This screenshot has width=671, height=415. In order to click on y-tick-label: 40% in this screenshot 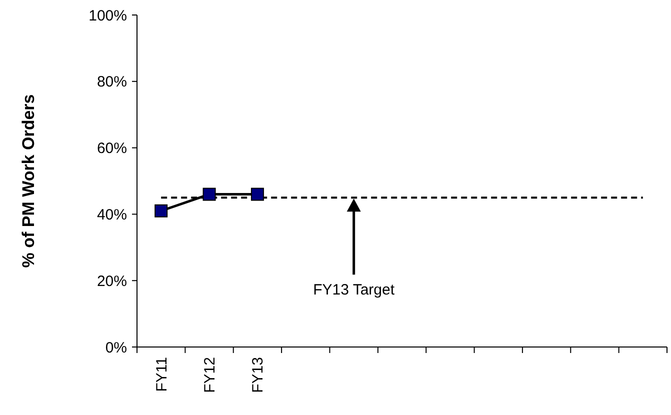, I will do `click(111, 215)`.